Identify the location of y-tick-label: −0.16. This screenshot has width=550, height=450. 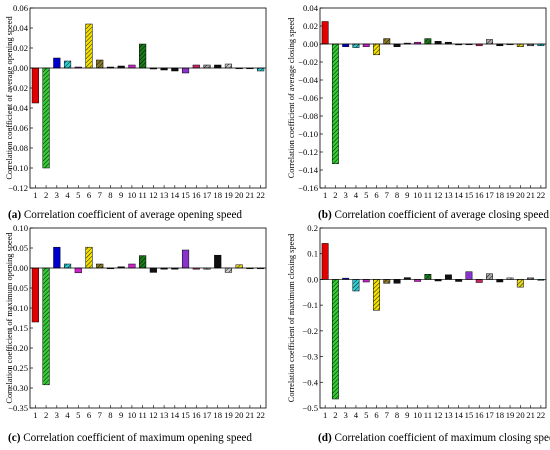
(308, 188).